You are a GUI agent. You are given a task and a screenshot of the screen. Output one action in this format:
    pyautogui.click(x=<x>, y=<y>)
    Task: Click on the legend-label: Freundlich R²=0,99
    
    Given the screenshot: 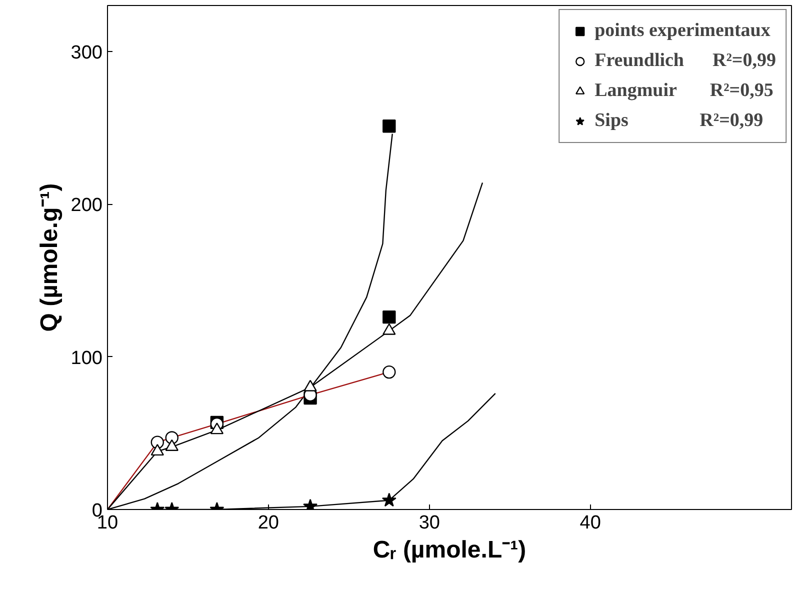 What is the action you would take?
    pyautogui.click(x=685, y=61)
    